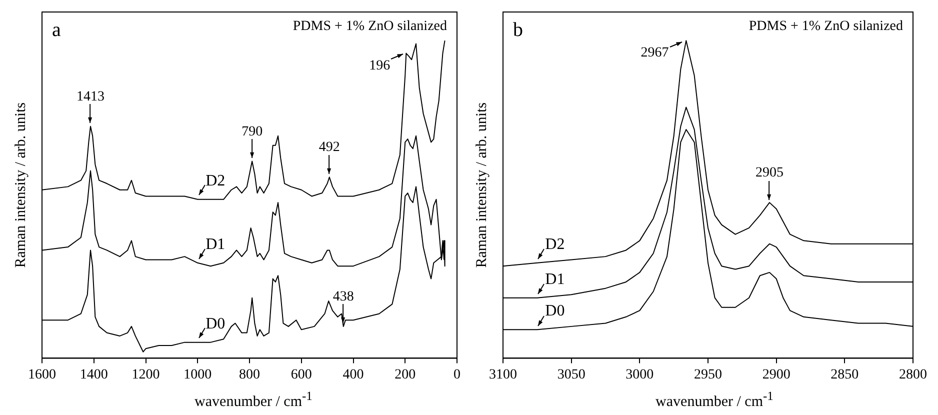 The height and width of the screenshot is (415, 938). What do you see at coordinates (198, 374) in the screenshot?
I see `x-tick-label: 1000` at bounding box center [198, 374].